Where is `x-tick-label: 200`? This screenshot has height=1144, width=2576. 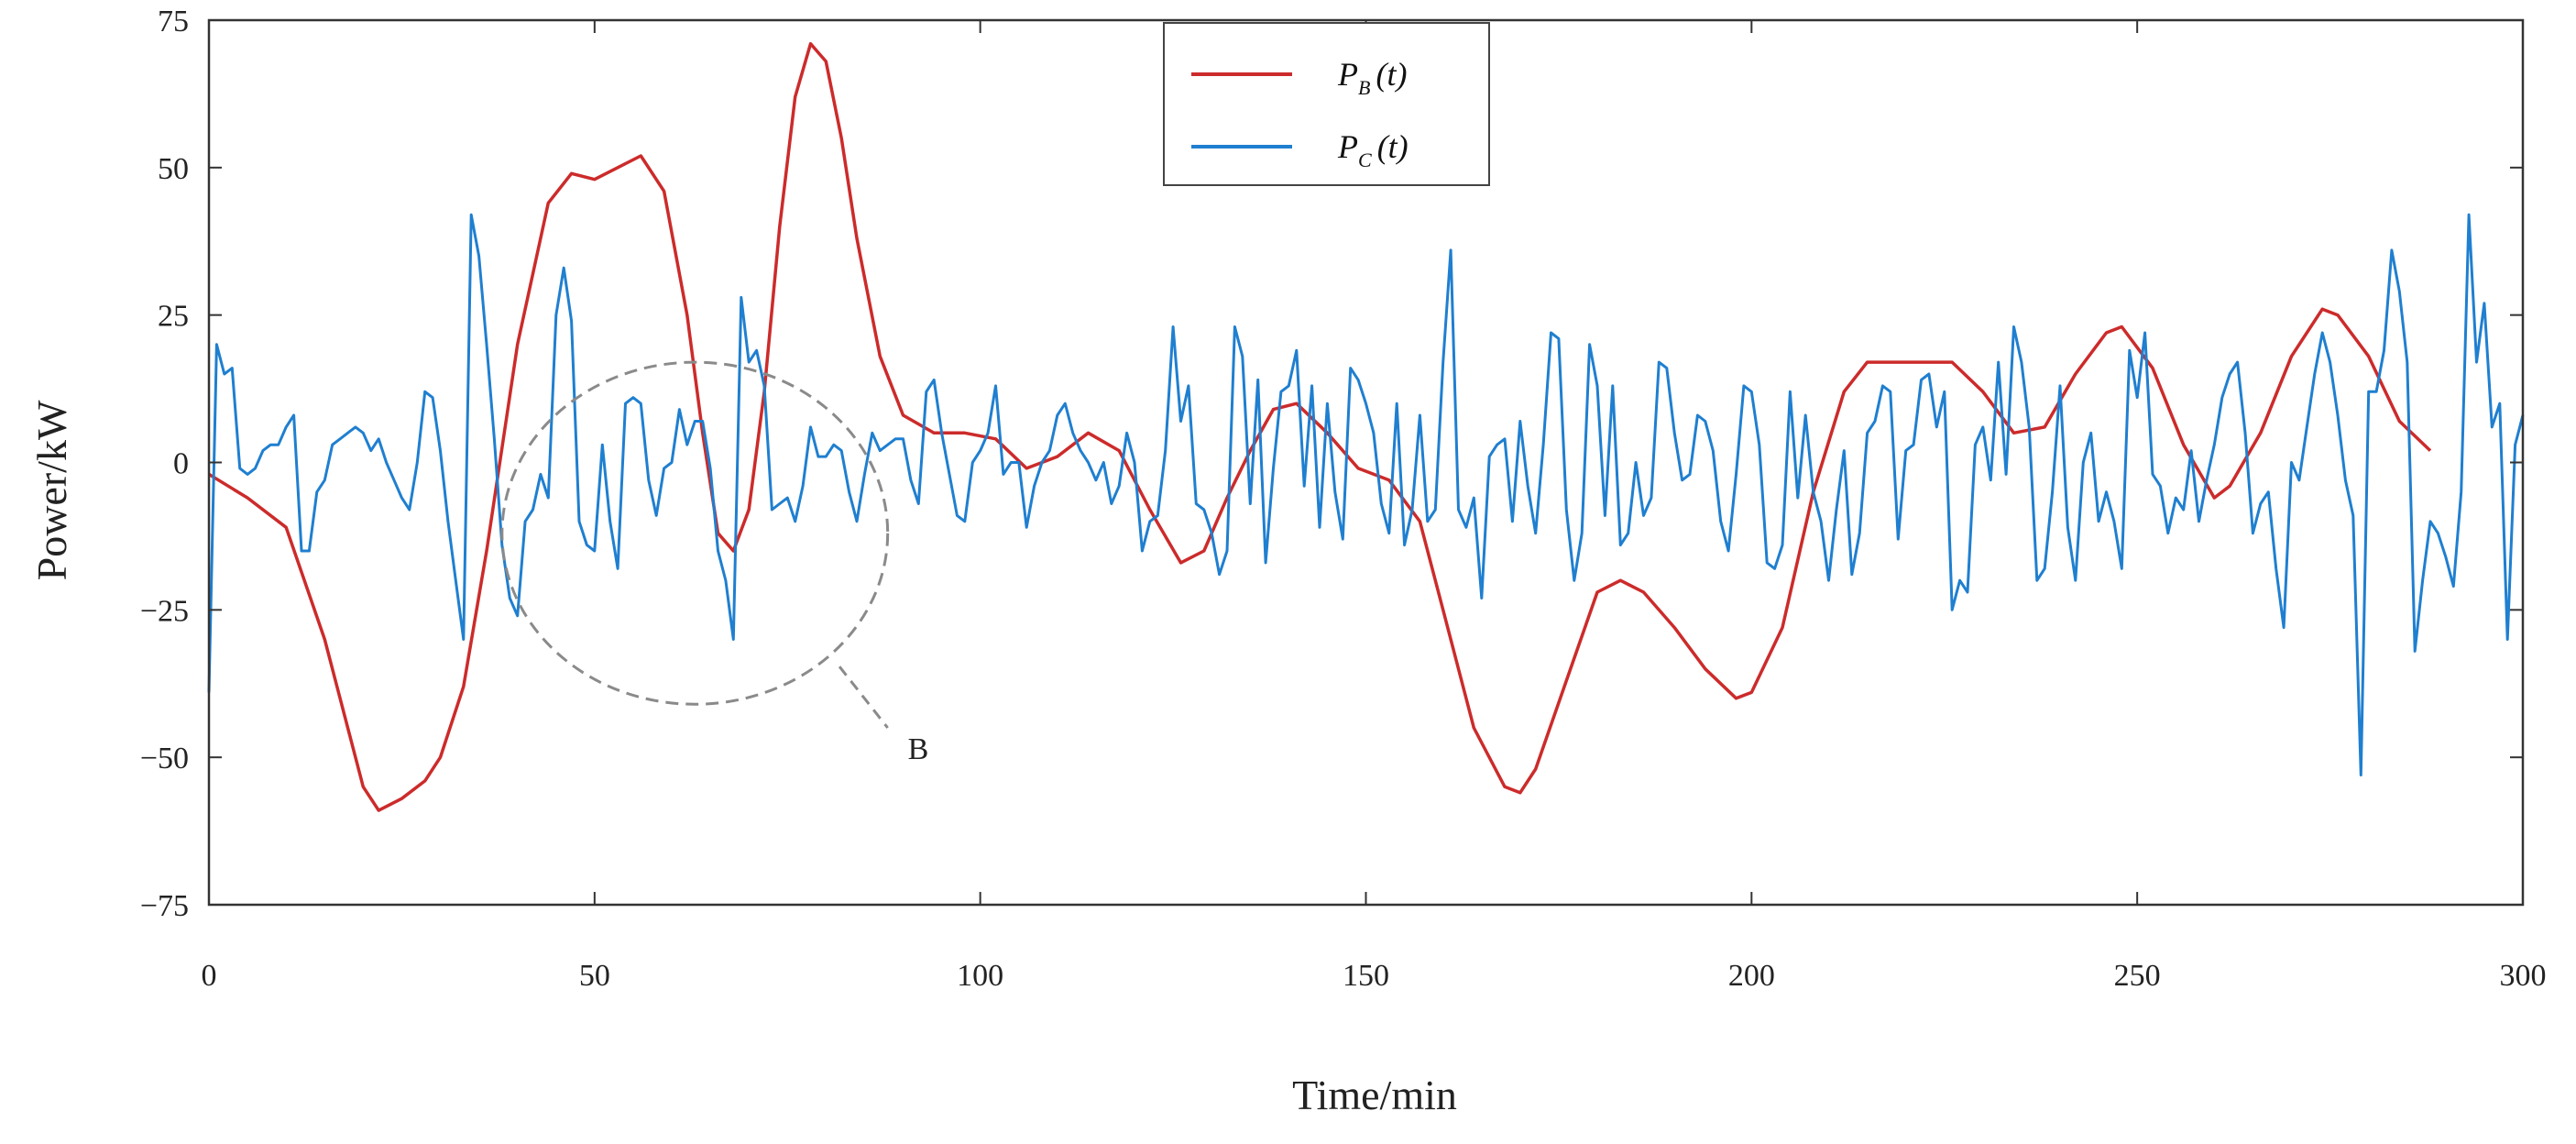 x-tick-label: 200 is located at coordinates (1751, 976).